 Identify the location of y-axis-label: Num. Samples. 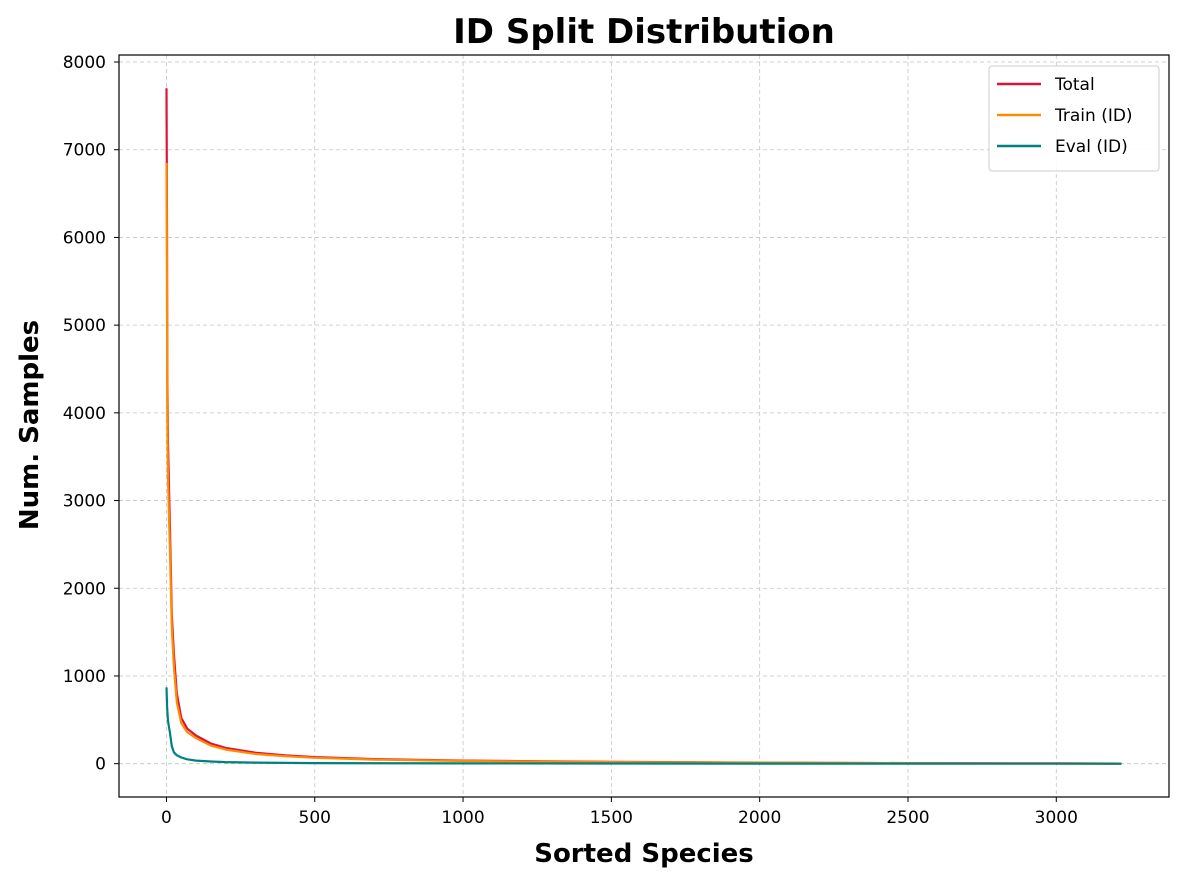
(30, 425).